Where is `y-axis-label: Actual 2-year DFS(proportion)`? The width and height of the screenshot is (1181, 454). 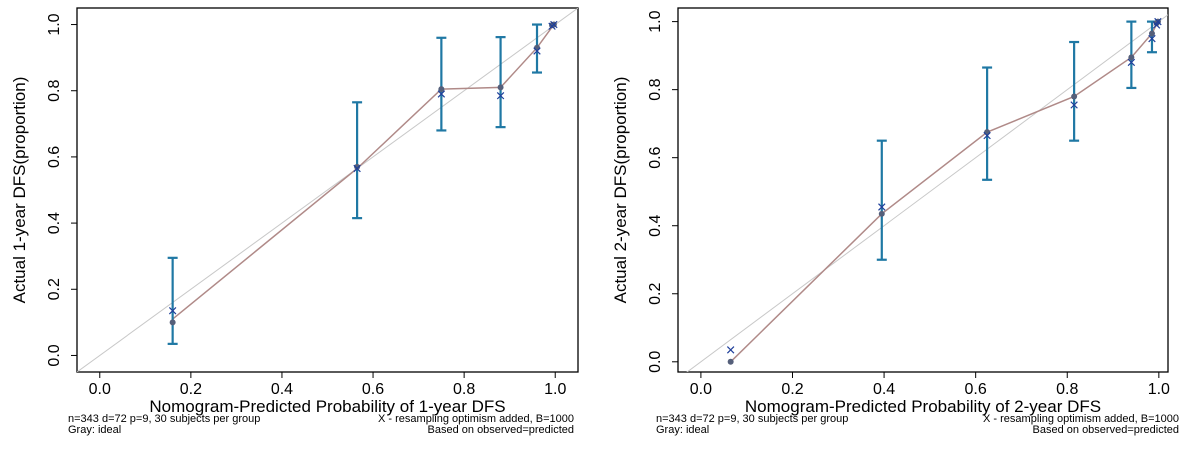
y-axis-label: Actual 2-year DFS(proportion) is located at coordinates (620, 190).